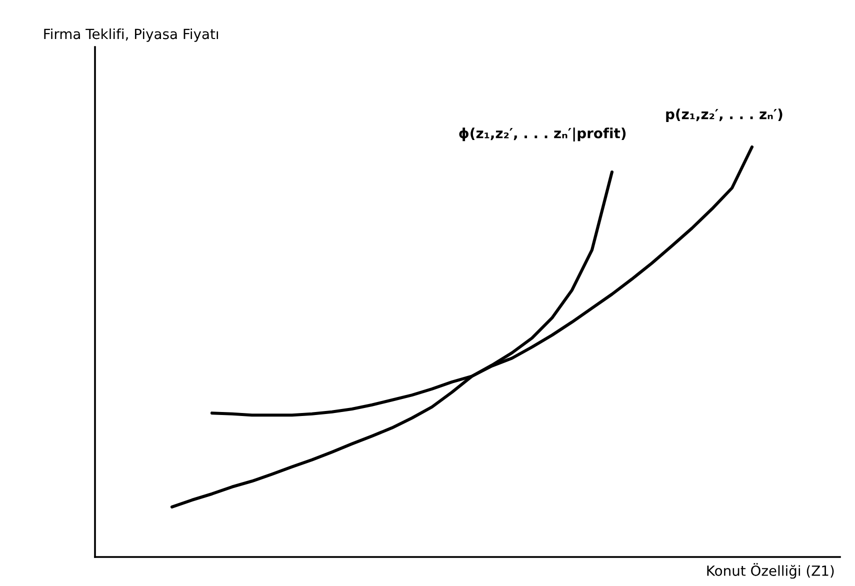  I want to click on text: p(z₁,z₂′, . . . zₙ′), so click(724, 115).